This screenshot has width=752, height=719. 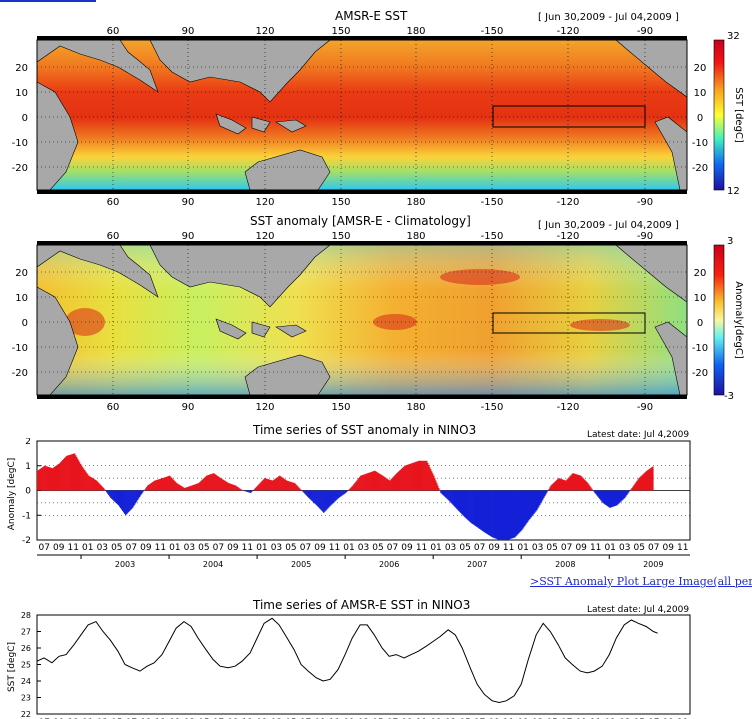 What do you see at coordinates (362, 243) in the screenshot?
I see `map2-frame-top` at bounding box center [362, 243].